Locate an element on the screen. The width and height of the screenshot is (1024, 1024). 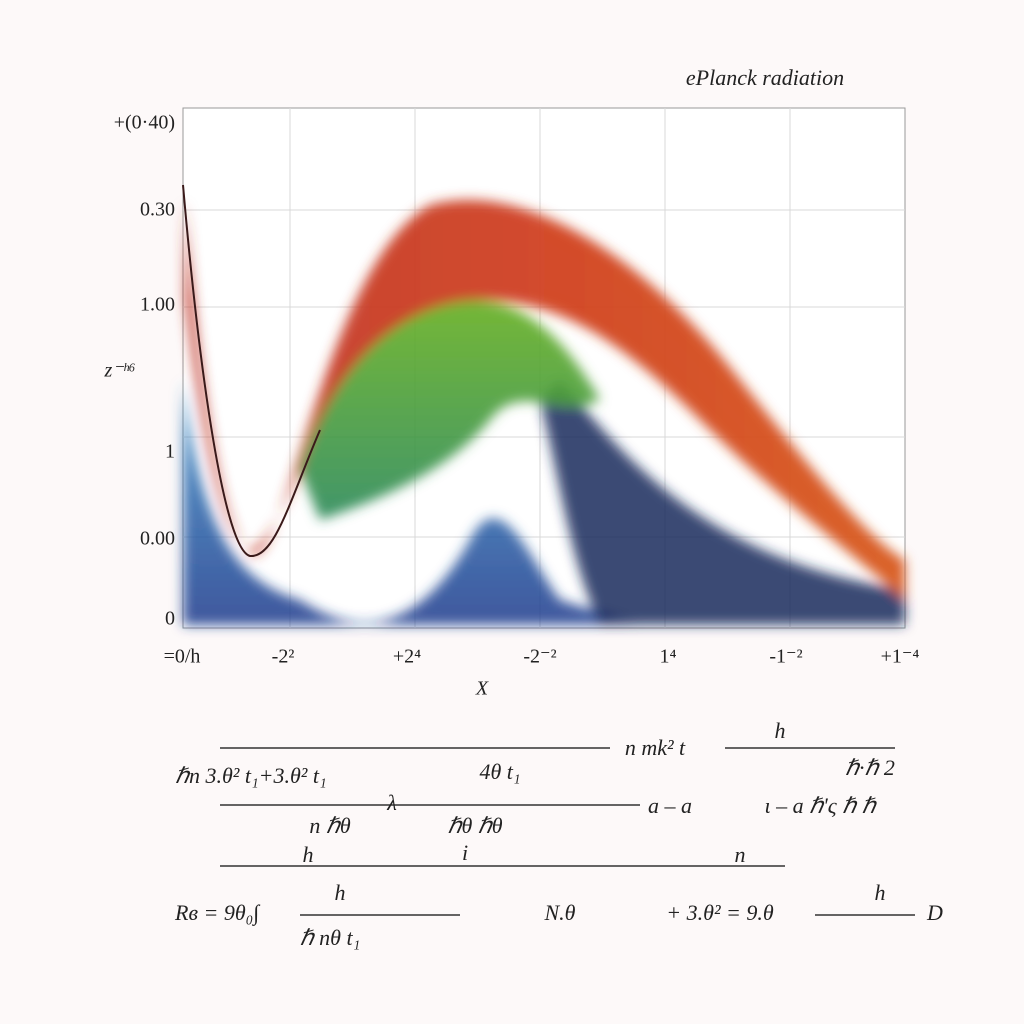
title: ePlanck radiation is located at coordinates (765, 77).